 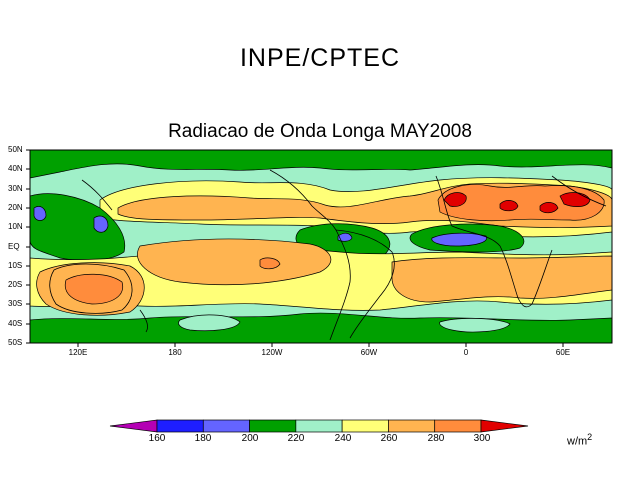 I want to click on lat-label: 50S, so click(x=15, y=342).